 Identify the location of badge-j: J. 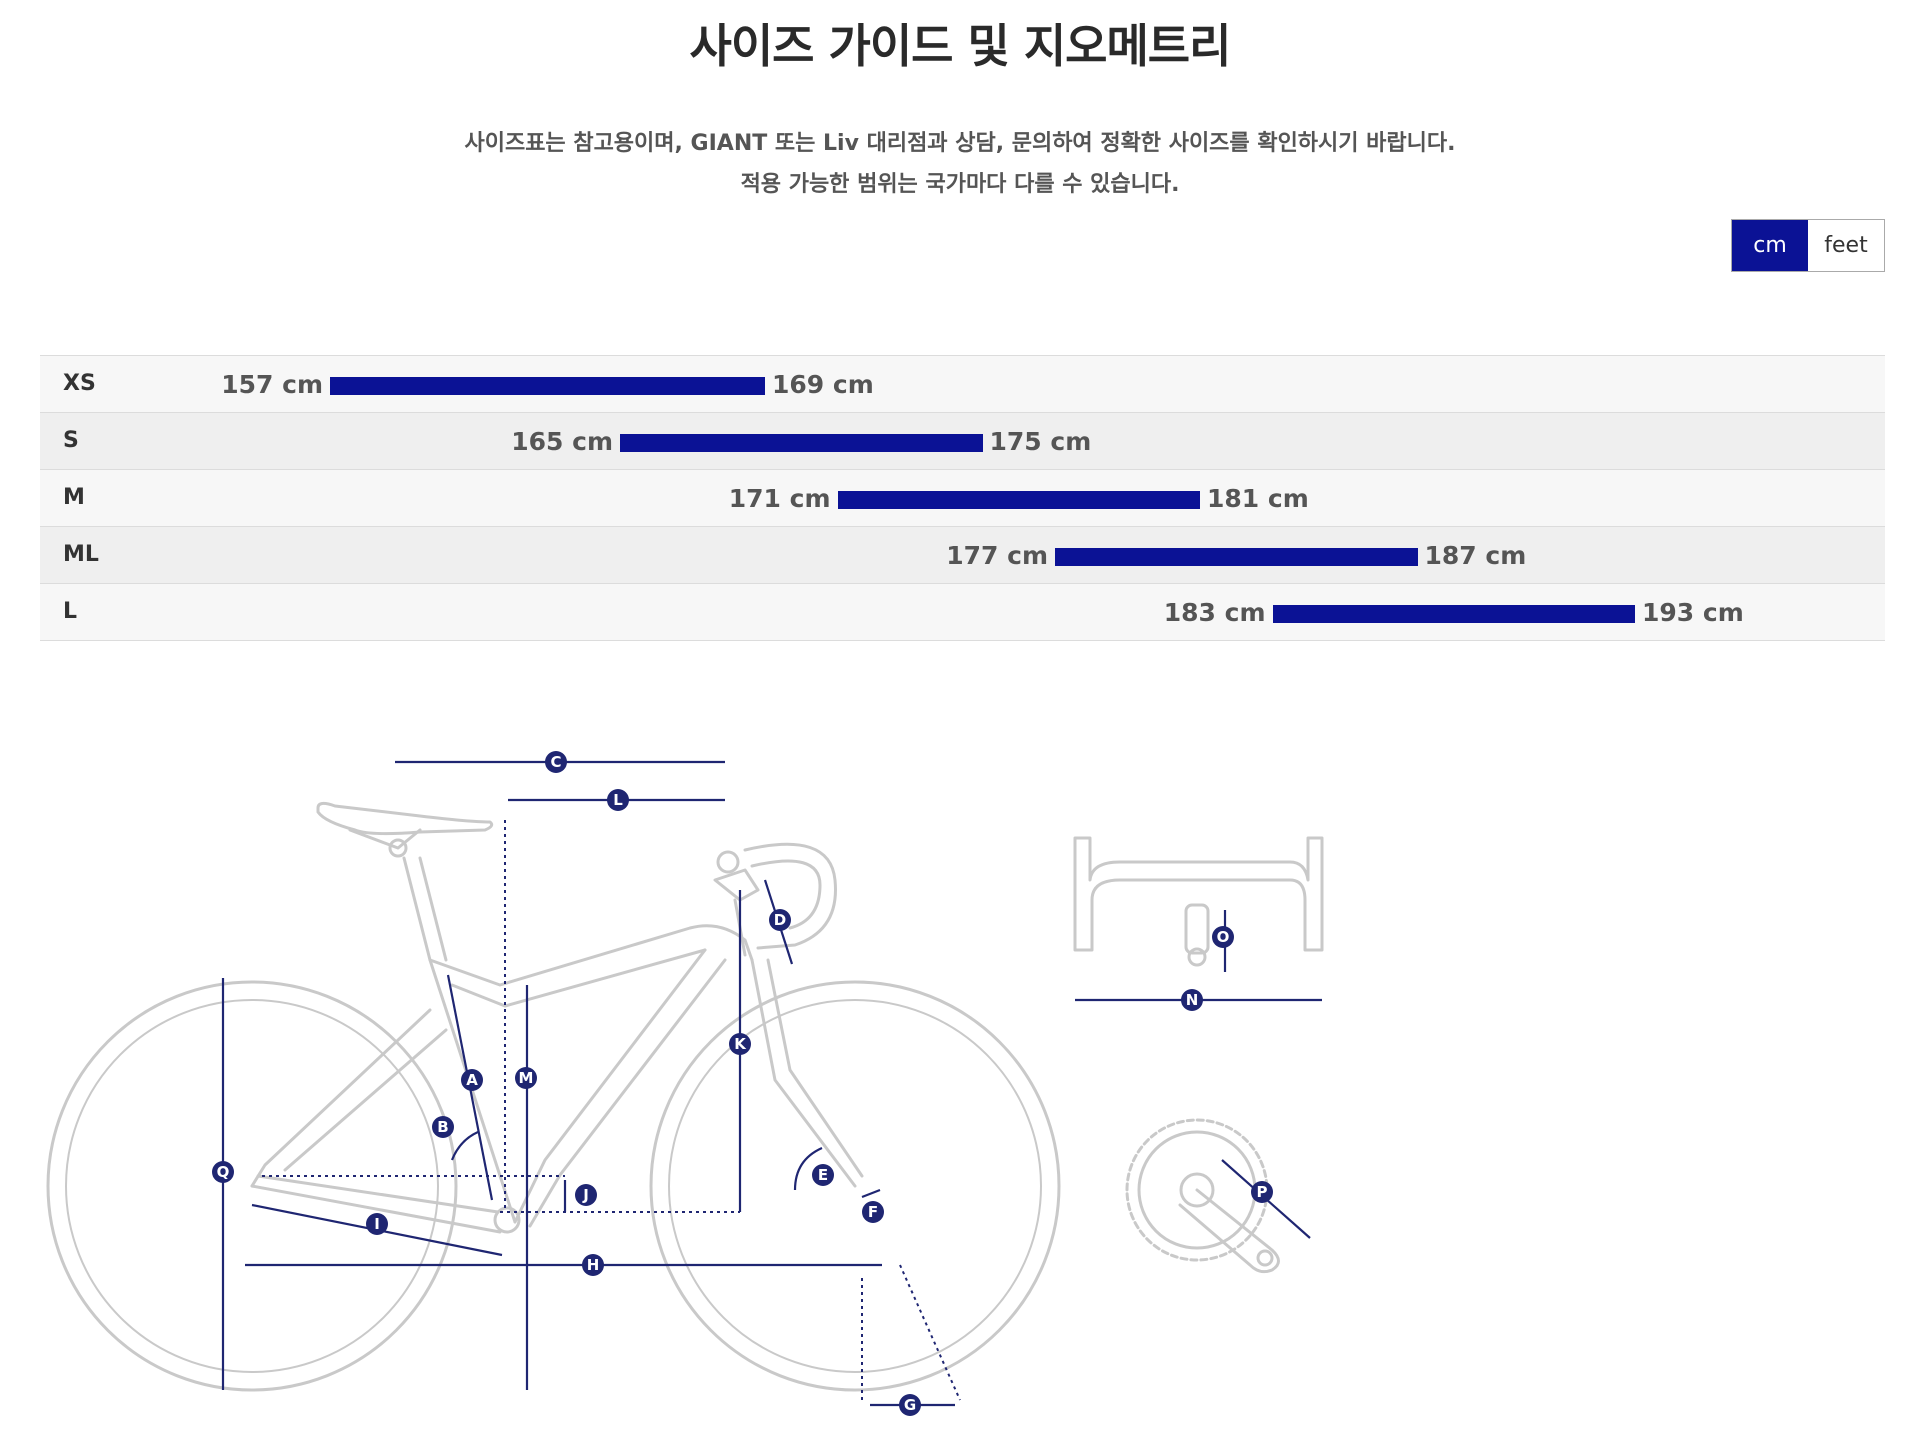
(586, 1195).